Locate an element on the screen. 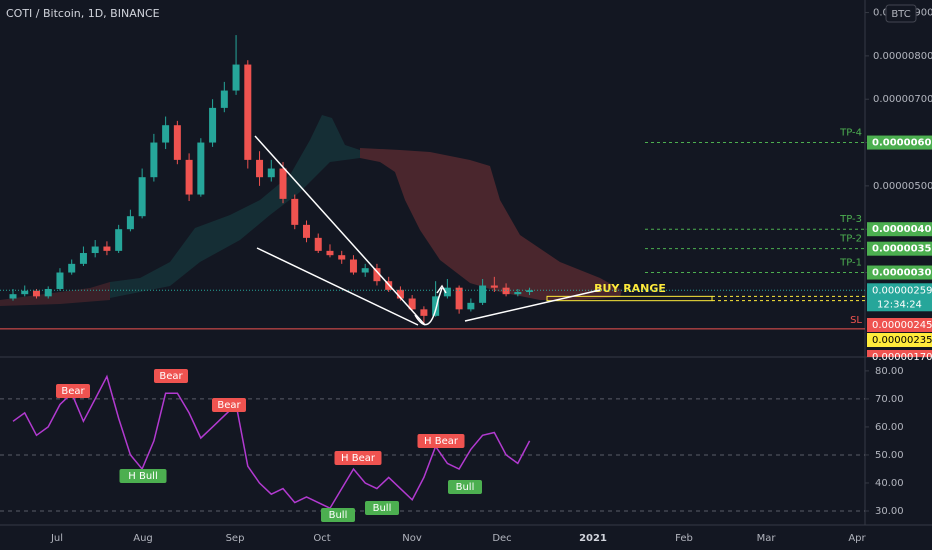  level-name: TP-3 is located at coordinates (850, 219).